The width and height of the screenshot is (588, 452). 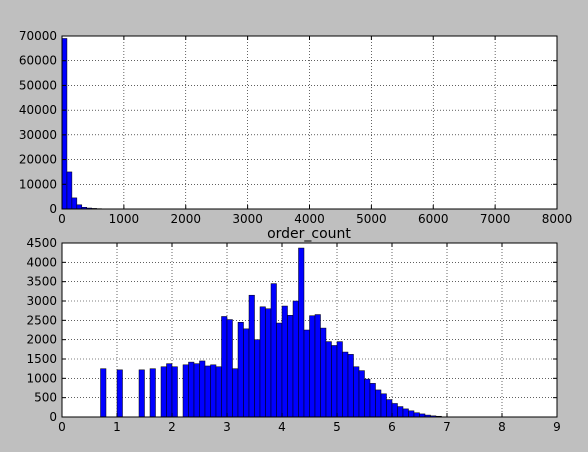 What do you see at coordinates (38, 110) in the screenshot?
I see `top-ytick-label-4: 40000` at bounding box center [38, 110].